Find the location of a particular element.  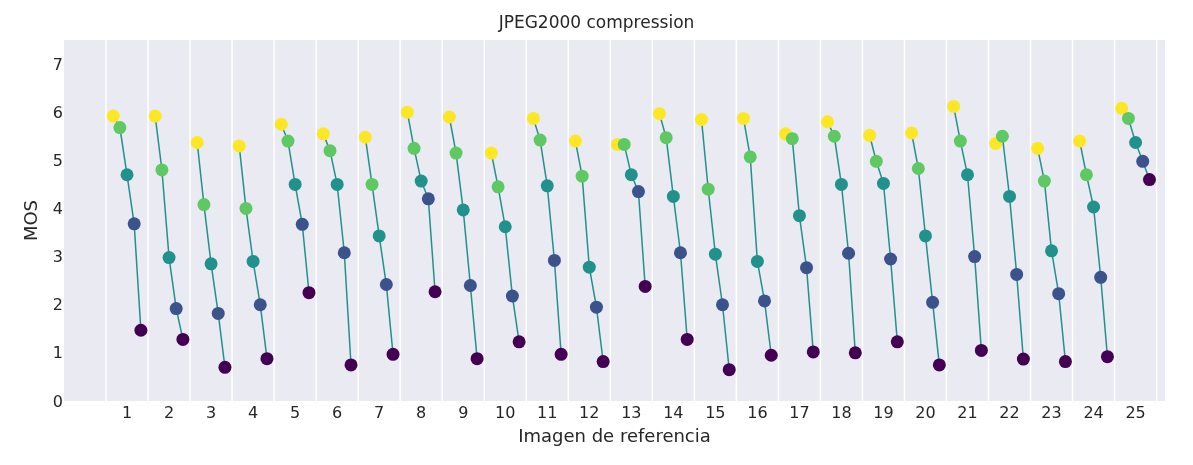

x-axis-title: Imagen de referencia is located at coordinates (614, 436).